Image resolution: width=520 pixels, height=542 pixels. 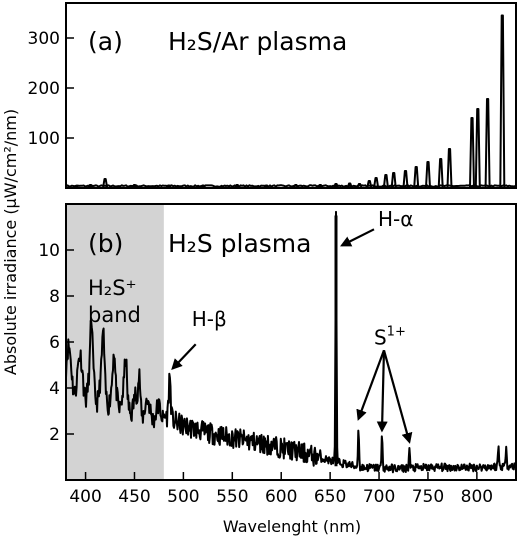 I want to click on x-tick-label: 500, so click(x=183, y=497).